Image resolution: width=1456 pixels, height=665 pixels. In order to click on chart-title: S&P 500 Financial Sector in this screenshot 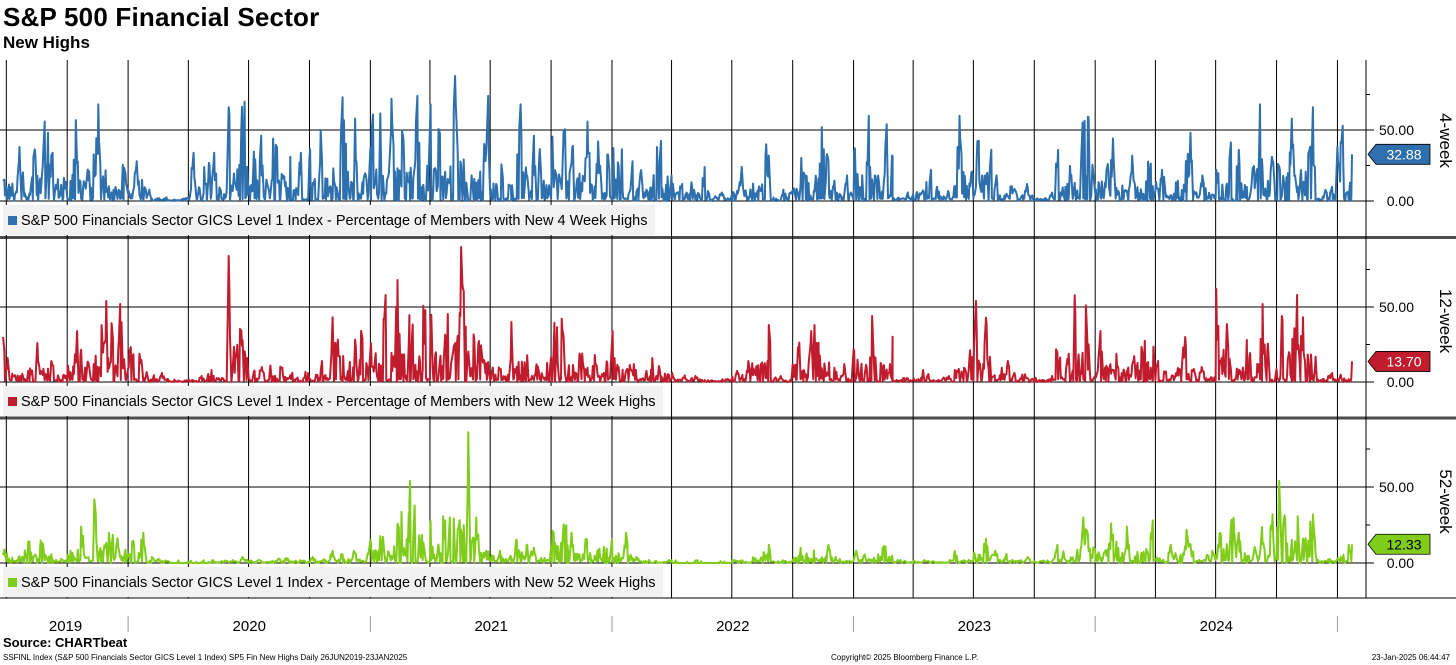, I will do `click(161, 17)`.